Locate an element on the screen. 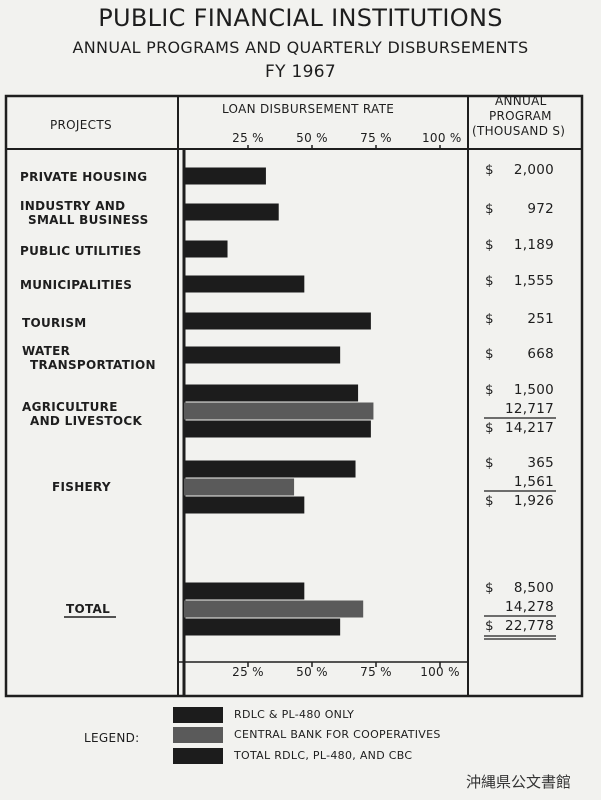 Image resolution: width=601 pixels, height=800 pixels. annual-program-value: 668 is located at coordinates (540, 354).